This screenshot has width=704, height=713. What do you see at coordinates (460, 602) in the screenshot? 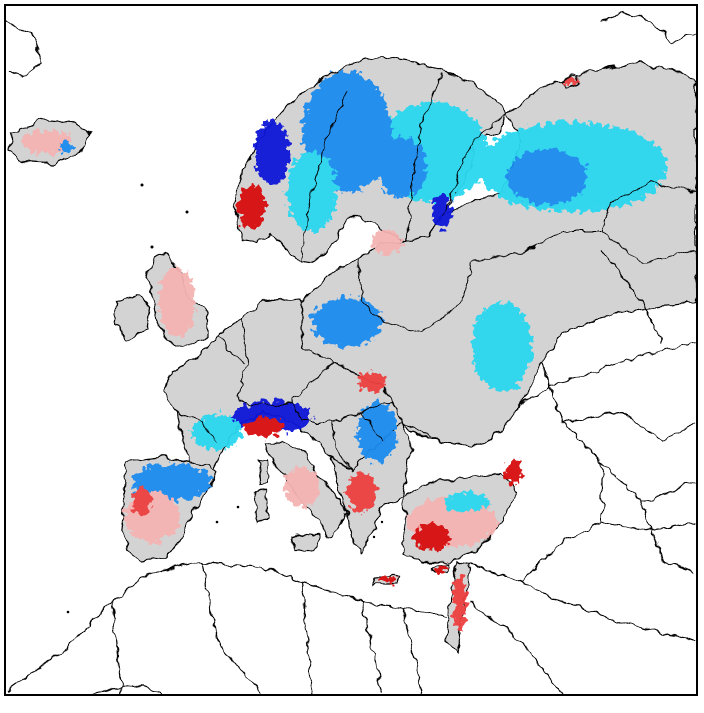
I see `shade-levant` at bounding box center [460, 602].